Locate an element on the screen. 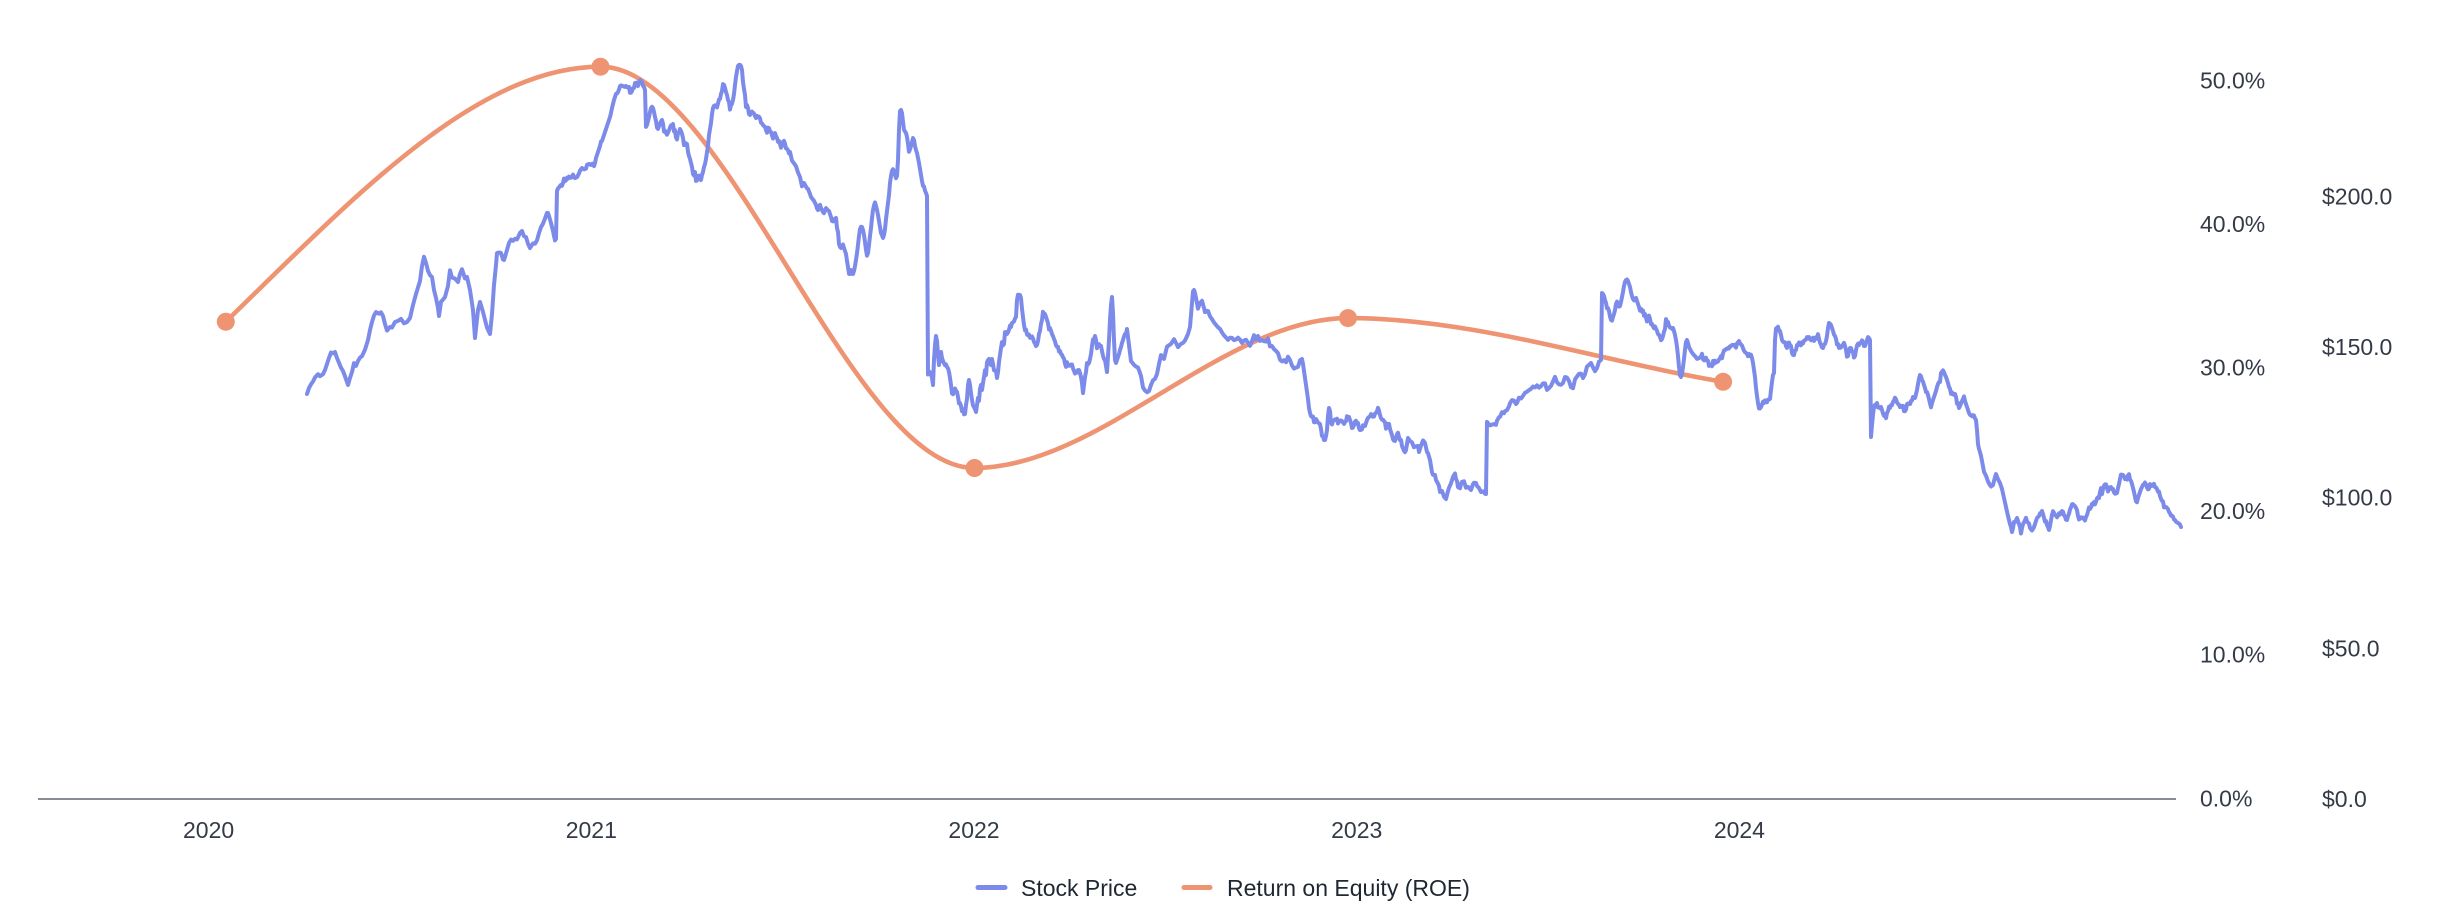  svg-text: $50.0 is located at coordinates (2351, 648).